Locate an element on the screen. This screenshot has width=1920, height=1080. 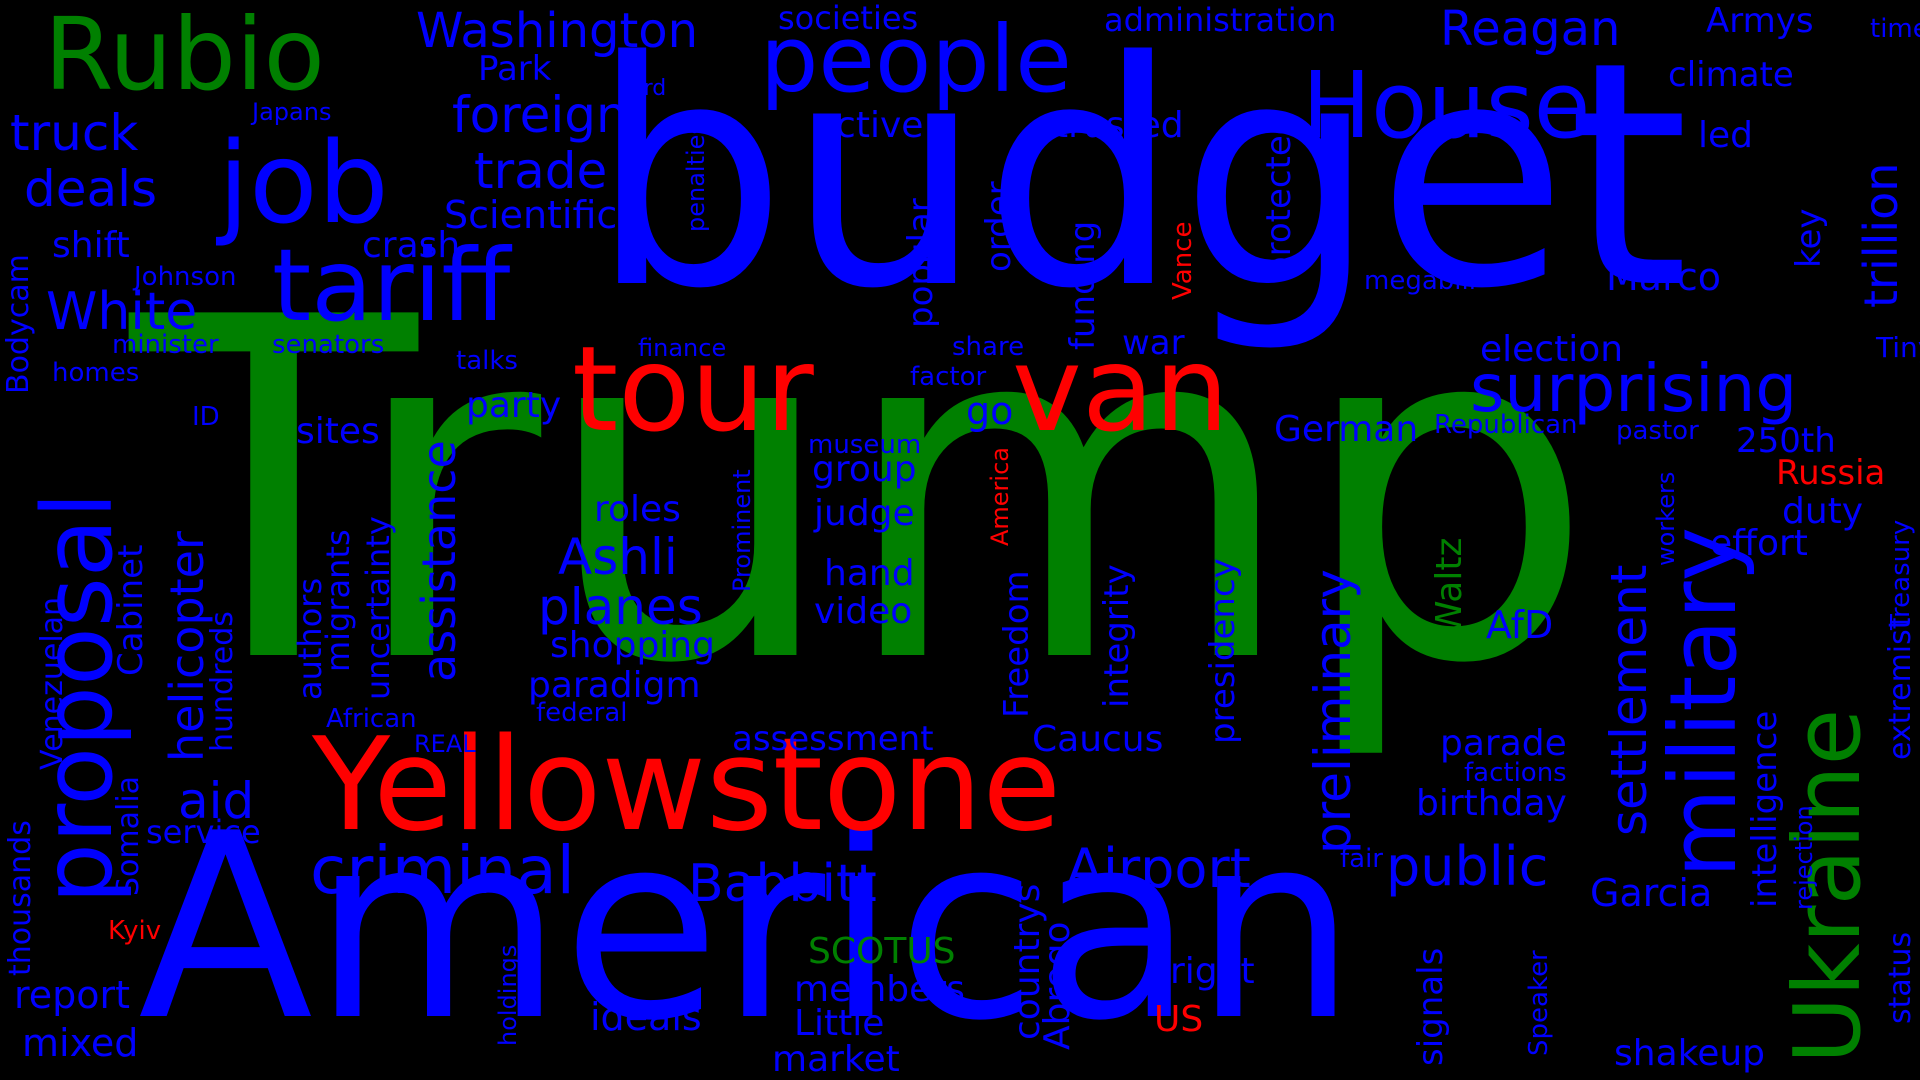
word-waltz: Waltz is located at coordinates (1449, 586).